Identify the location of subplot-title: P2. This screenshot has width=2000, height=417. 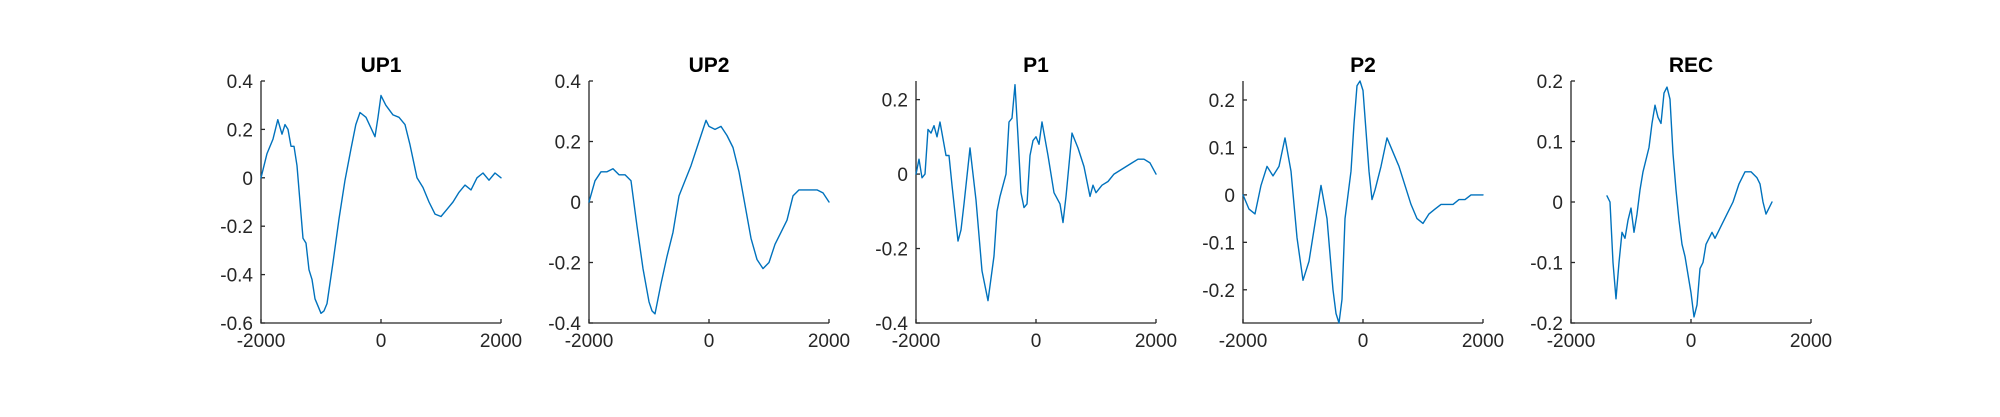
(1363, 65).